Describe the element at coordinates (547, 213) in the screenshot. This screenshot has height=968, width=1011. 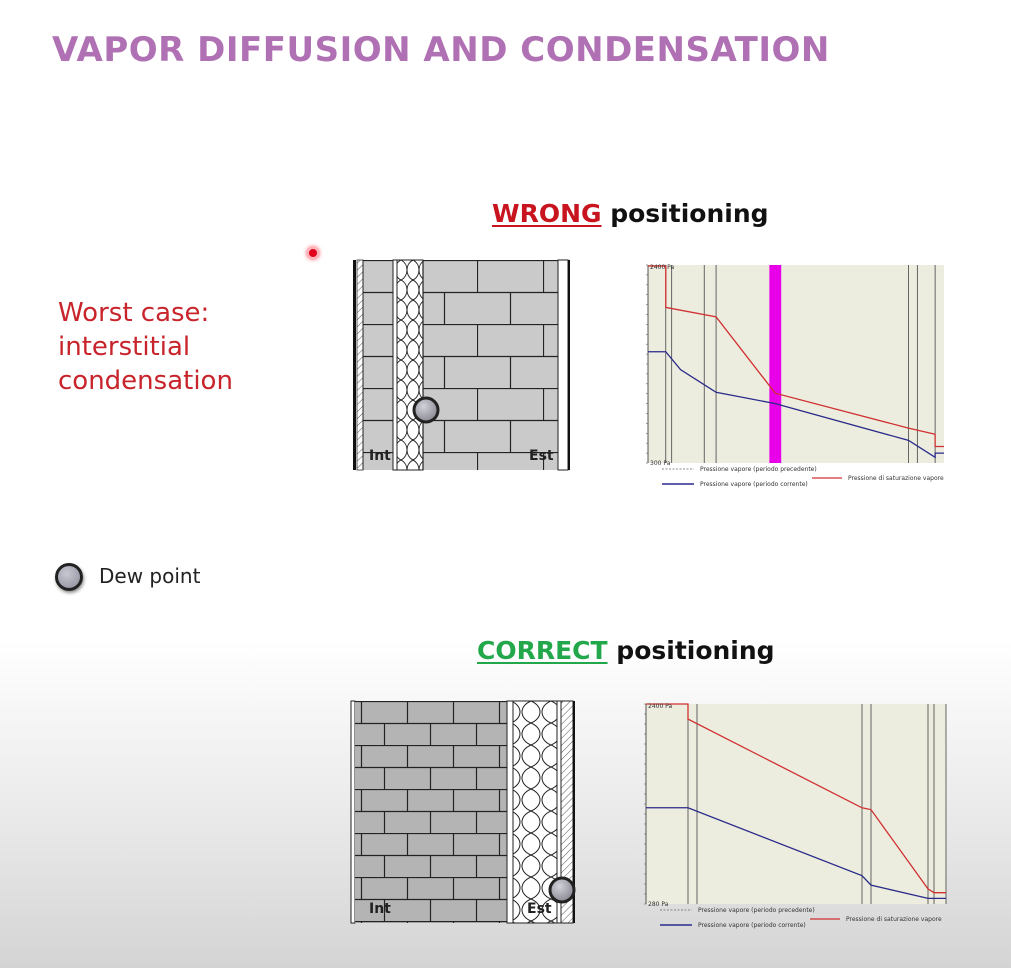
I see `wrong-keyword: WRONG` at that location.